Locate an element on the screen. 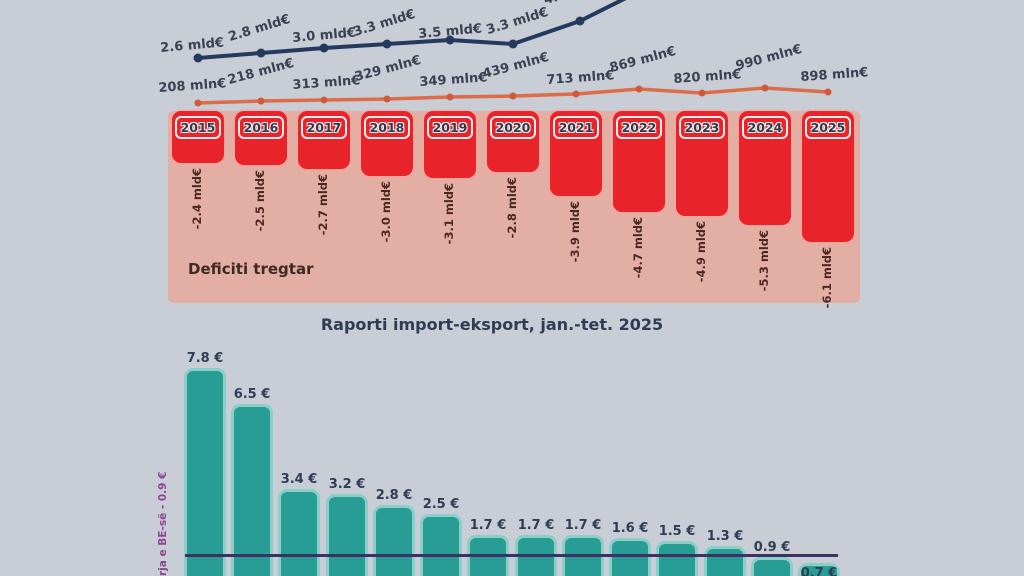 The image size is (1024, 576). deficit-caption: Deficiti tregtar is located at coordinates (251, 269).